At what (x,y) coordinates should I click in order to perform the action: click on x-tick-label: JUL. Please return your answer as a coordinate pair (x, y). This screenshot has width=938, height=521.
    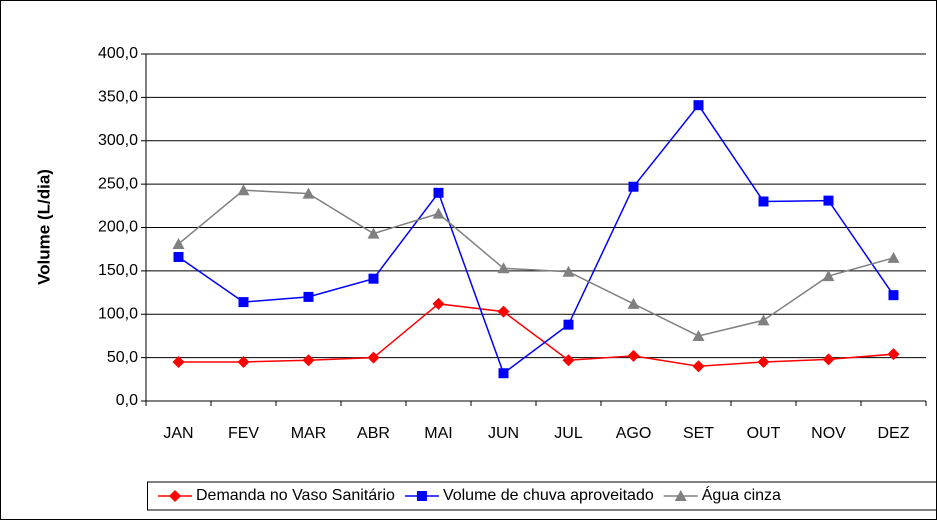
    Looking at the image, I should click on (568, 433).